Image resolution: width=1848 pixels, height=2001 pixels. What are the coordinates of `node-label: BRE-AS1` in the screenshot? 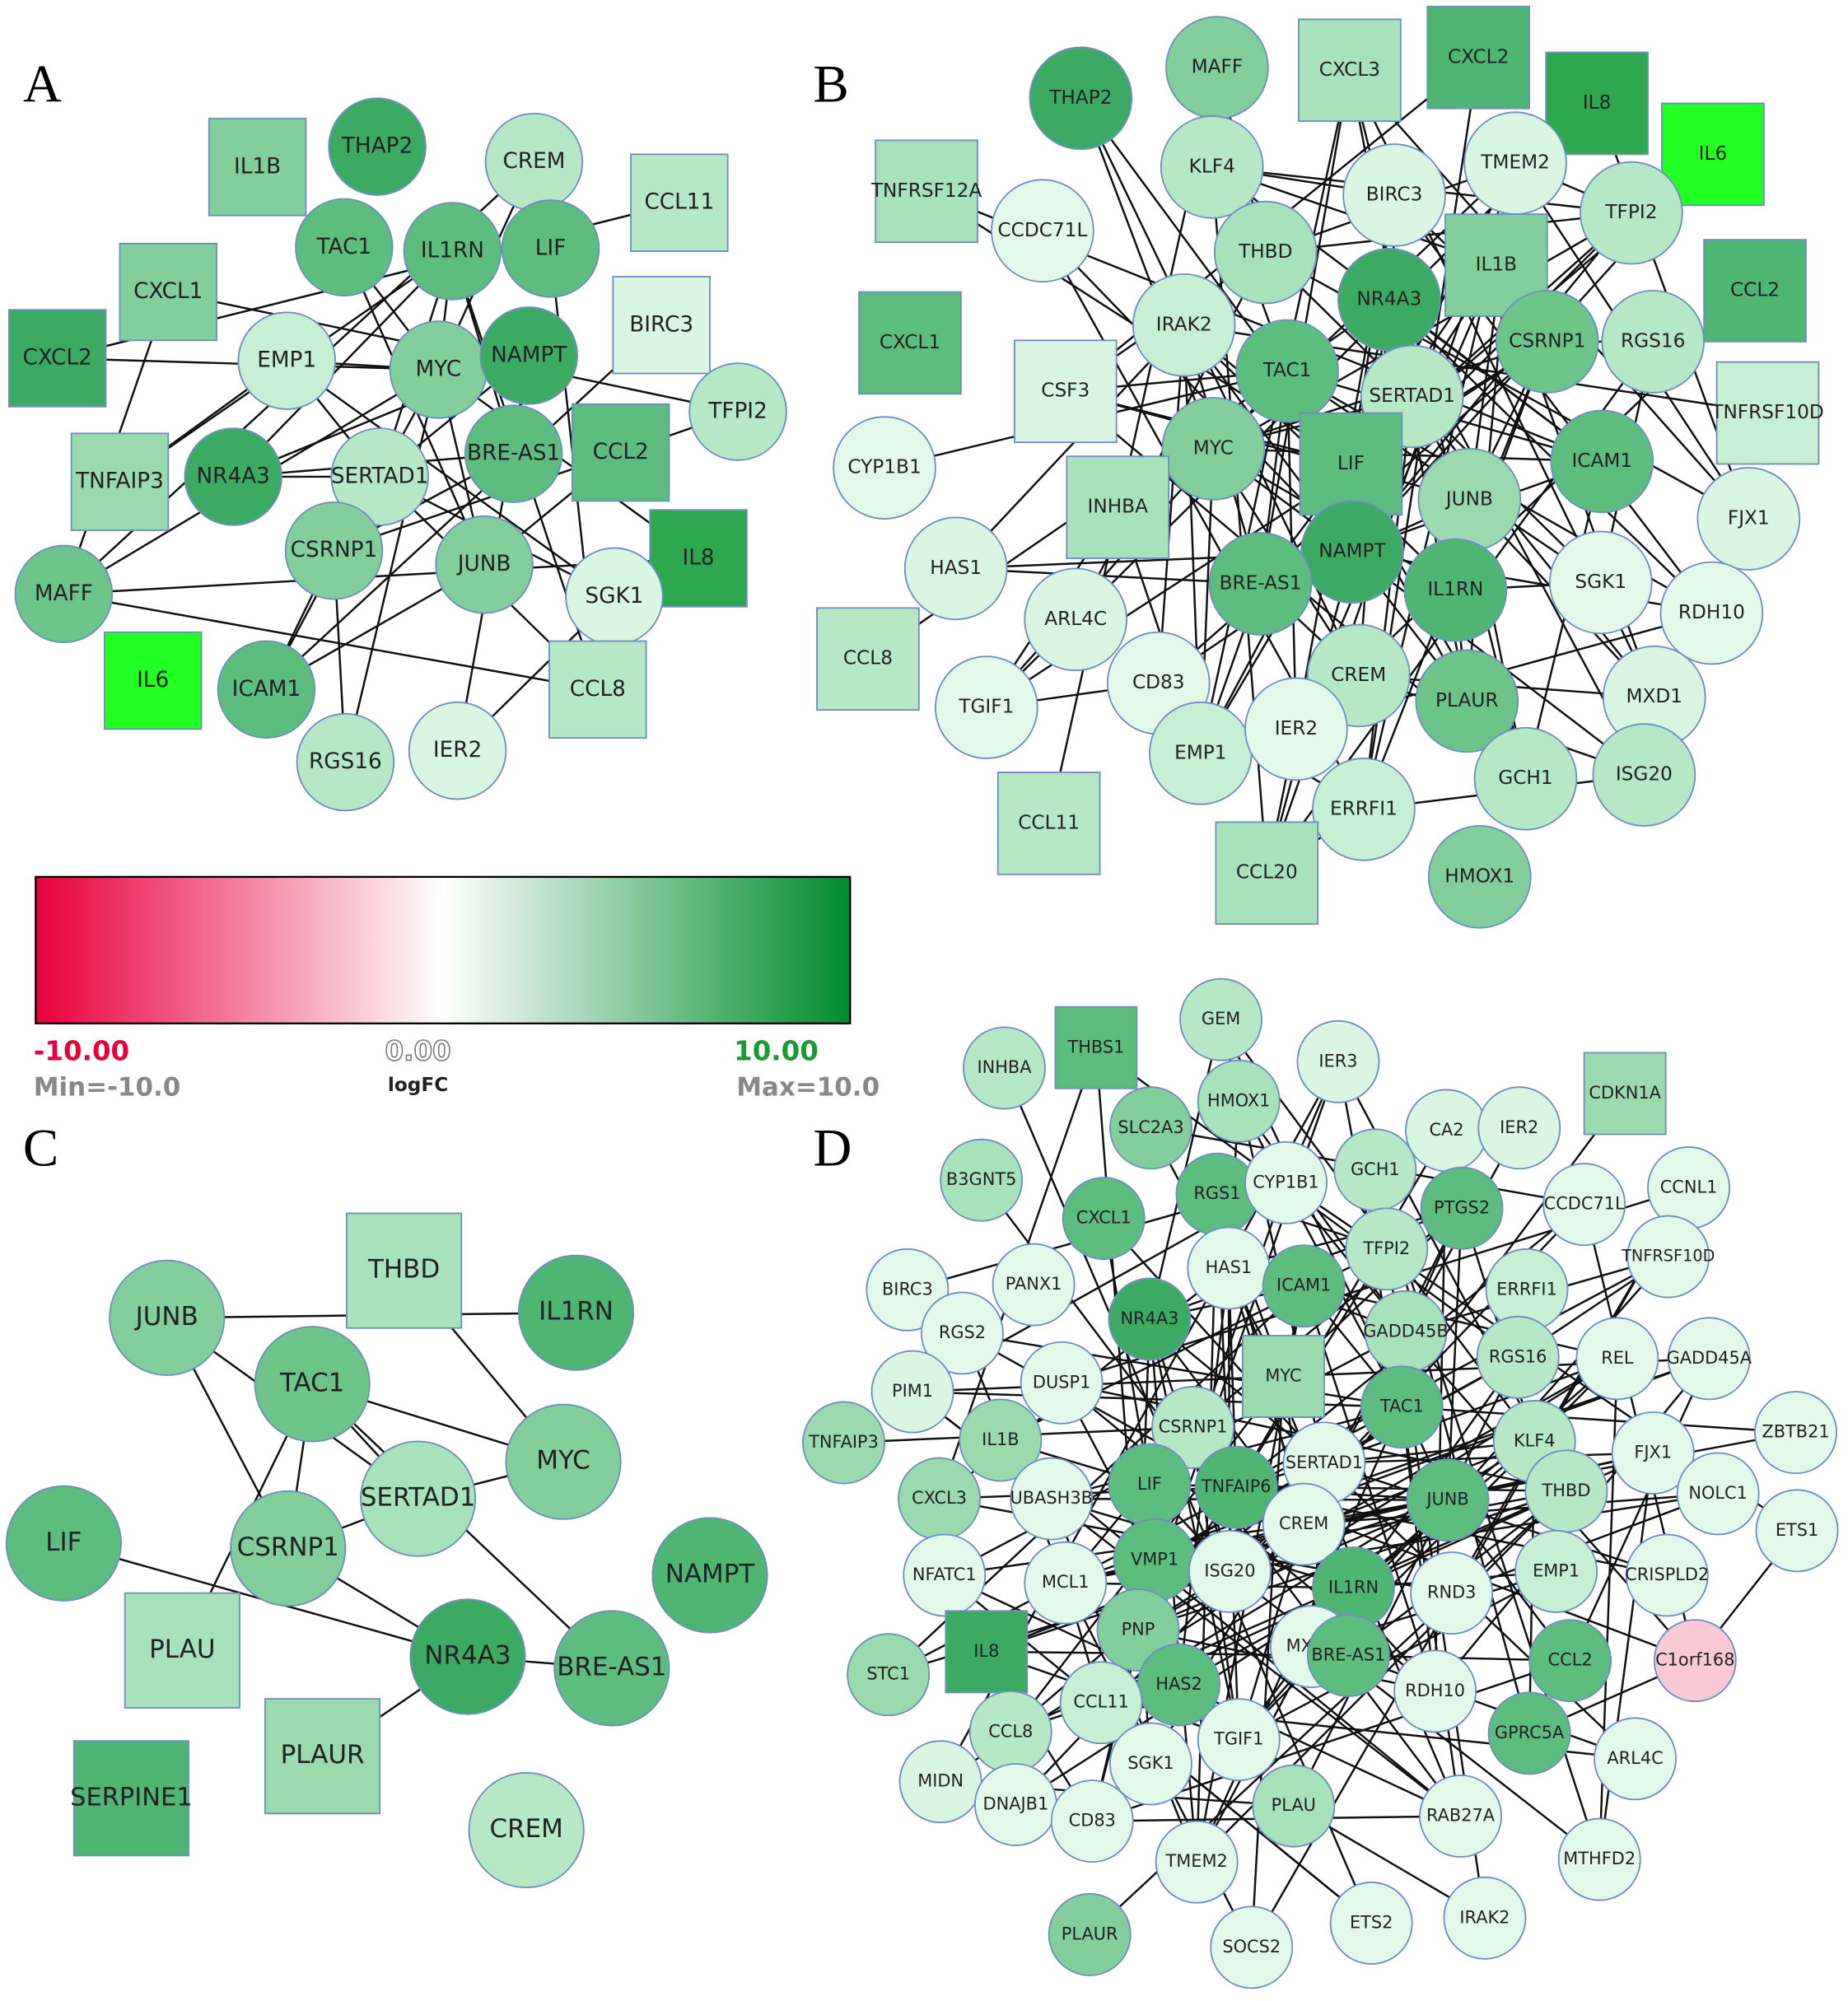 It's located at (611, 1666).